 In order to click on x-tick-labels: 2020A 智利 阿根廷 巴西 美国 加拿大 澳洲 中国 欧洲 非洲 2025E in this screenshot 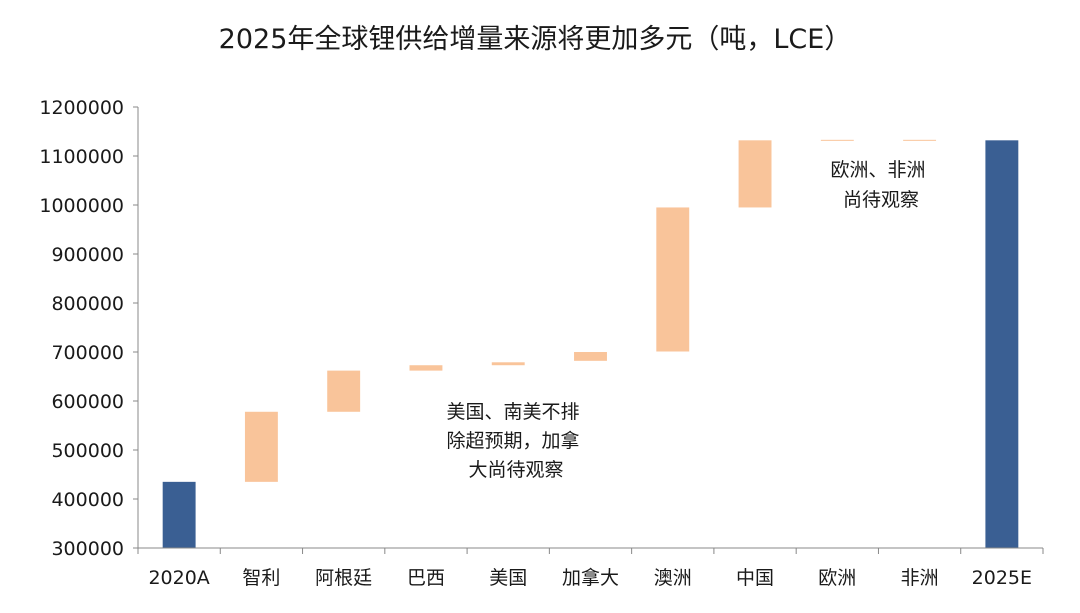, I will do `click(590, 577)`.